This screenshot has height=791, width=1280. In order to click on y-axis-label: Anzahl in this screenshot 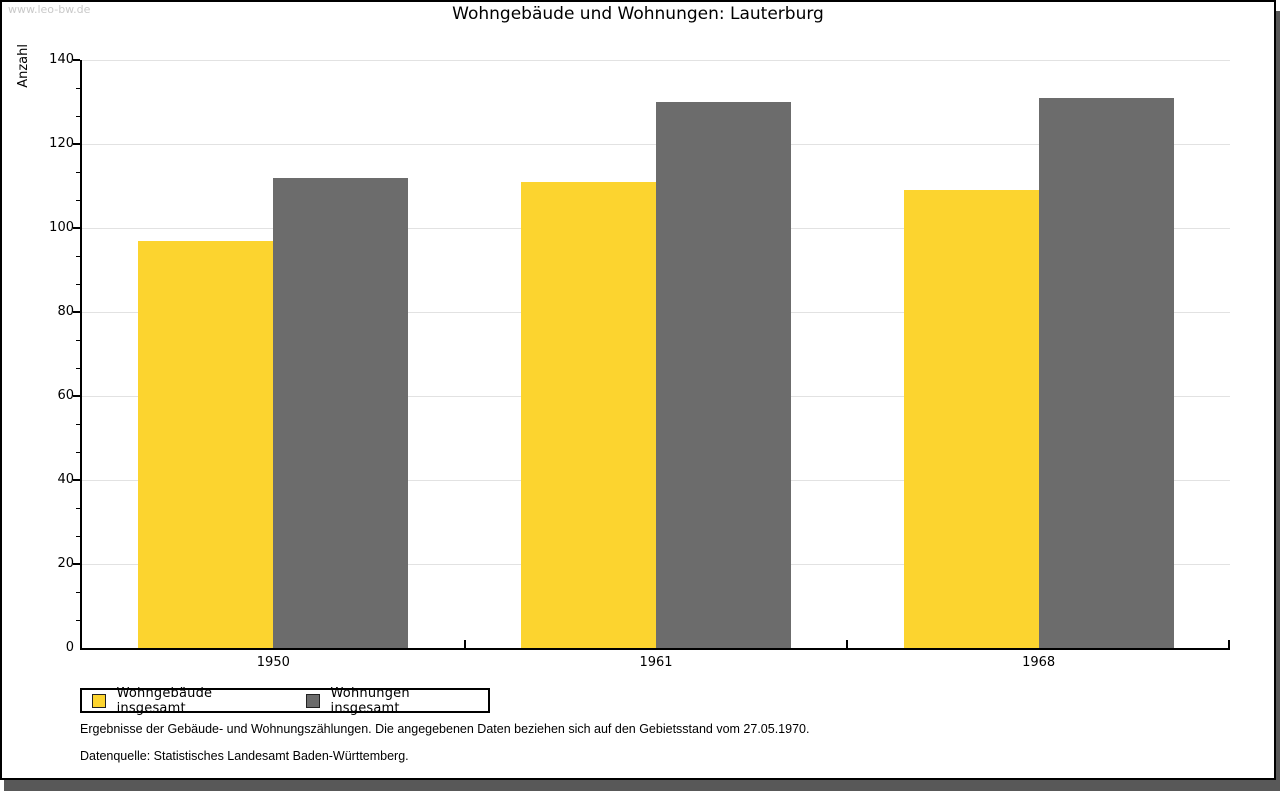, I will do `click(23, 66)`.